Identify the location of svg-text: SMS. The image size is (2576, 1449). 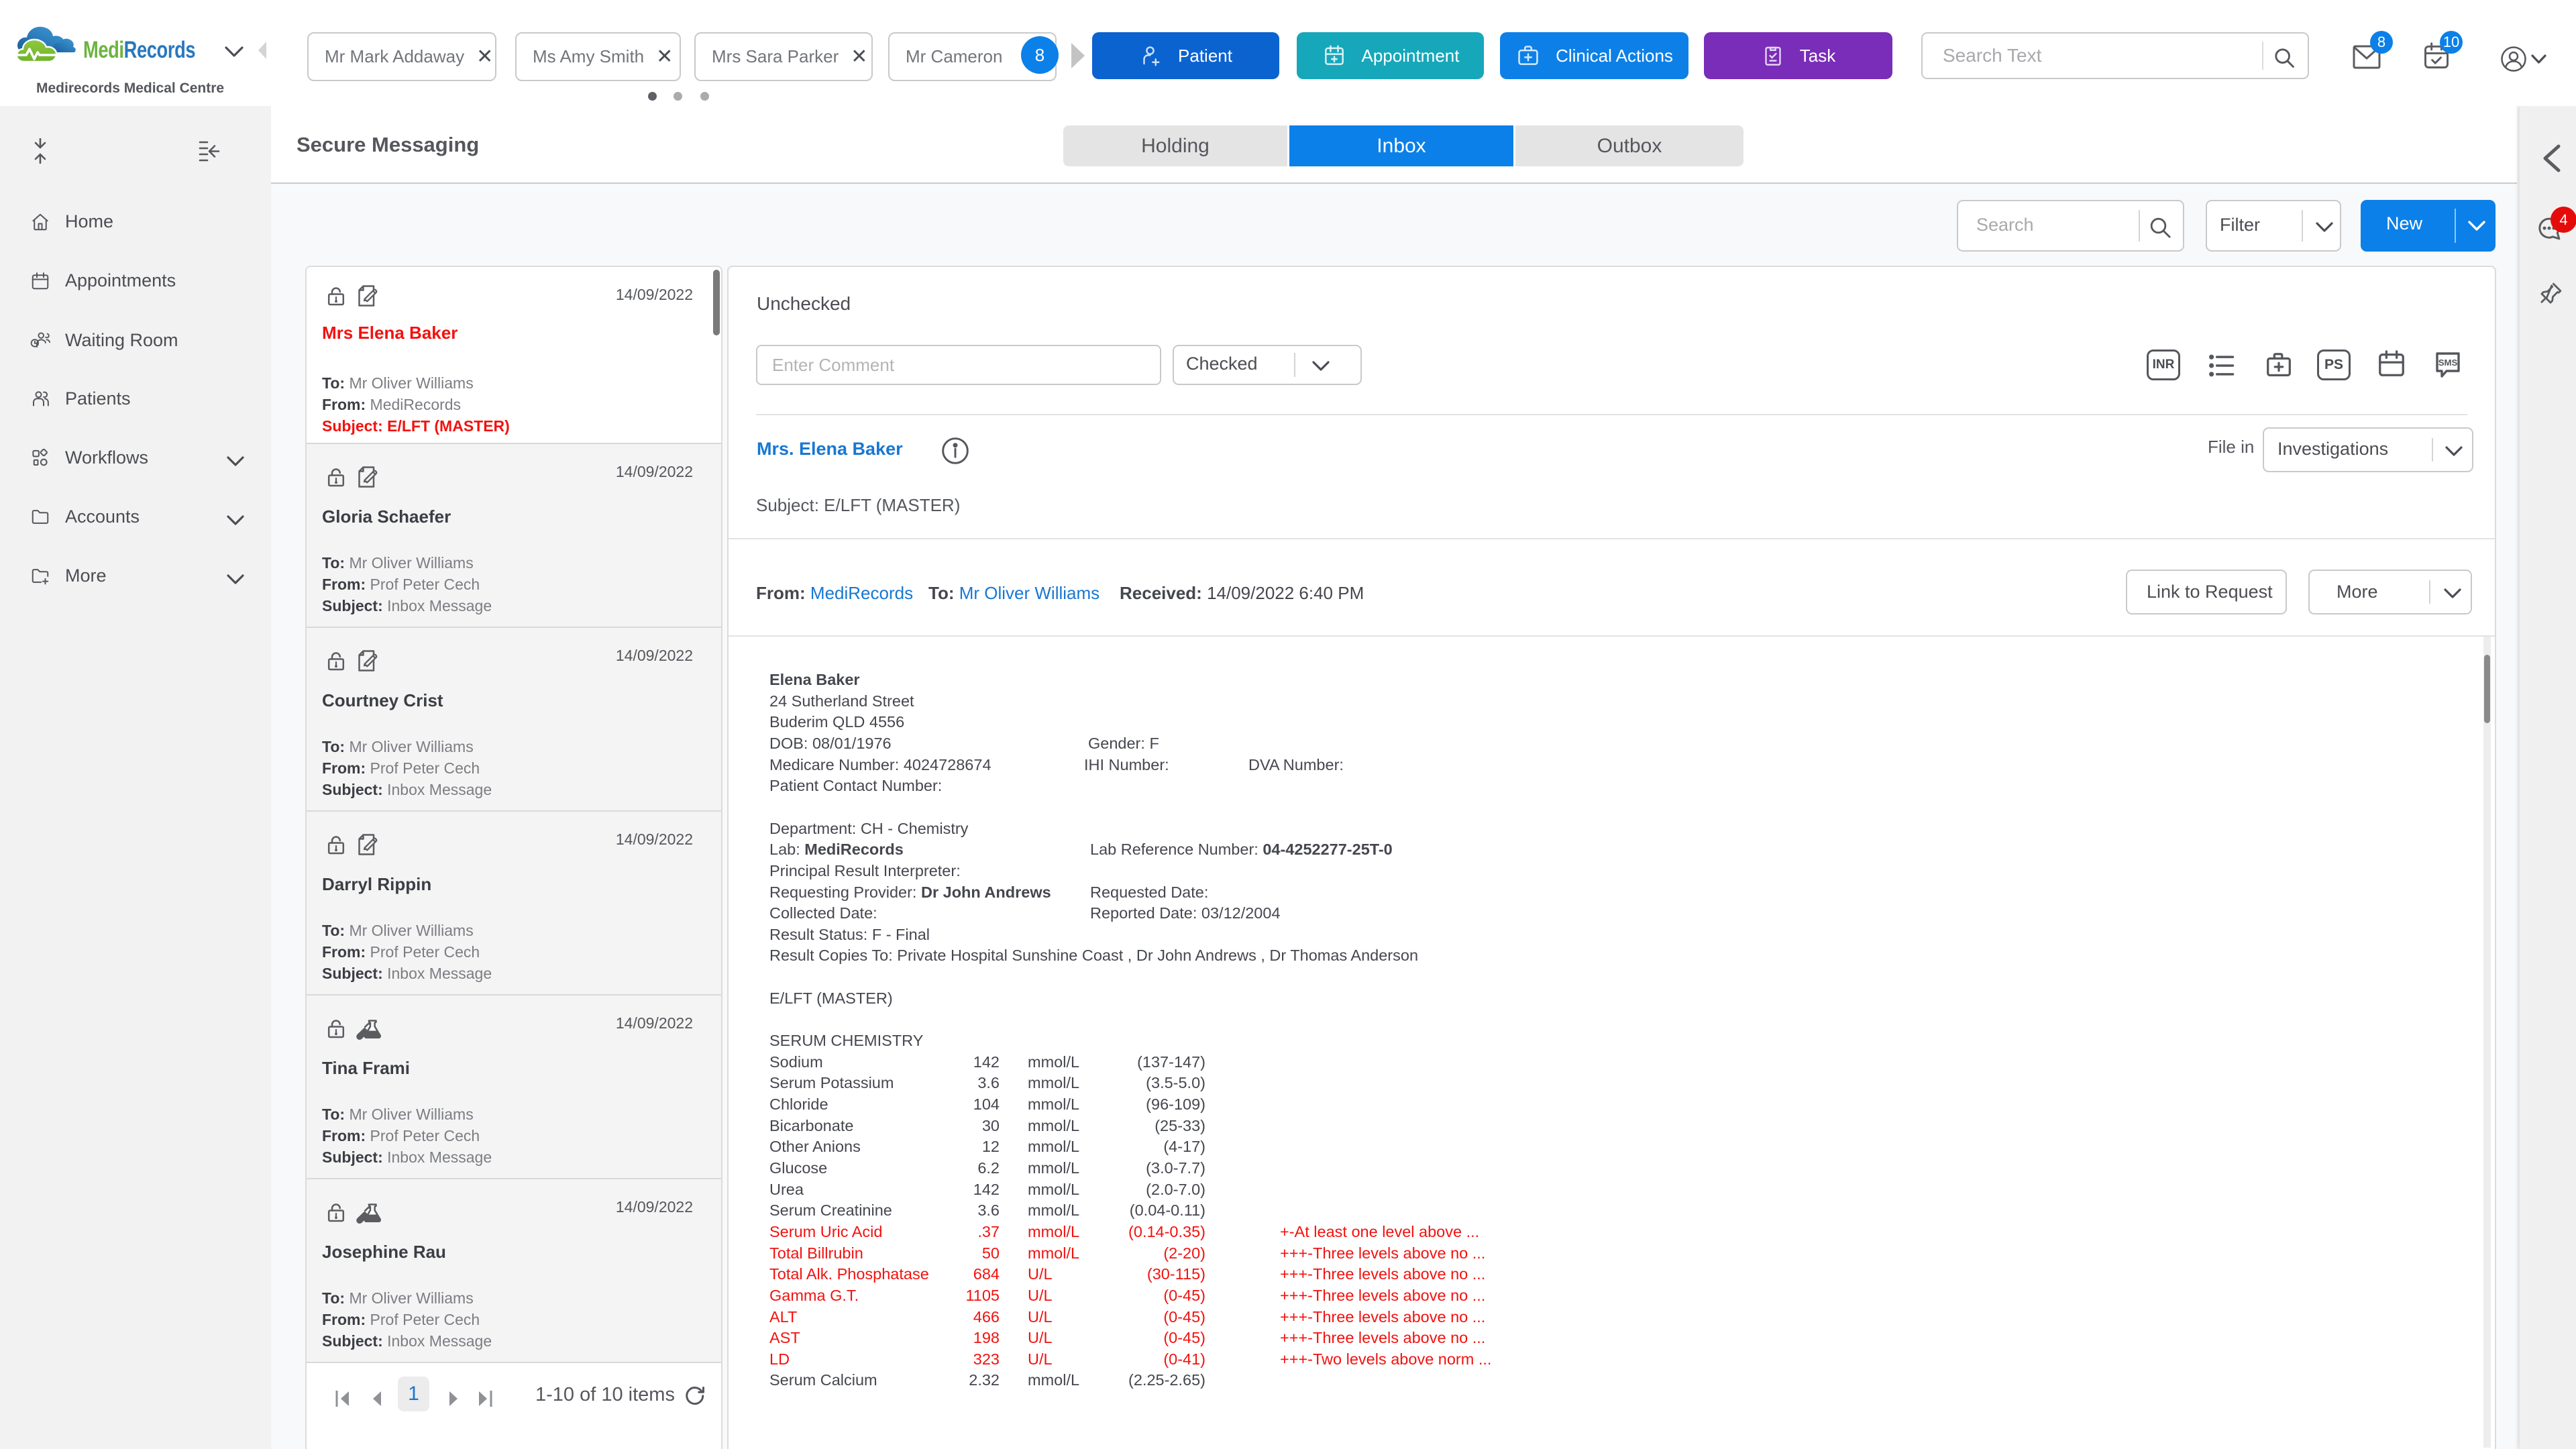
(2448, 363).